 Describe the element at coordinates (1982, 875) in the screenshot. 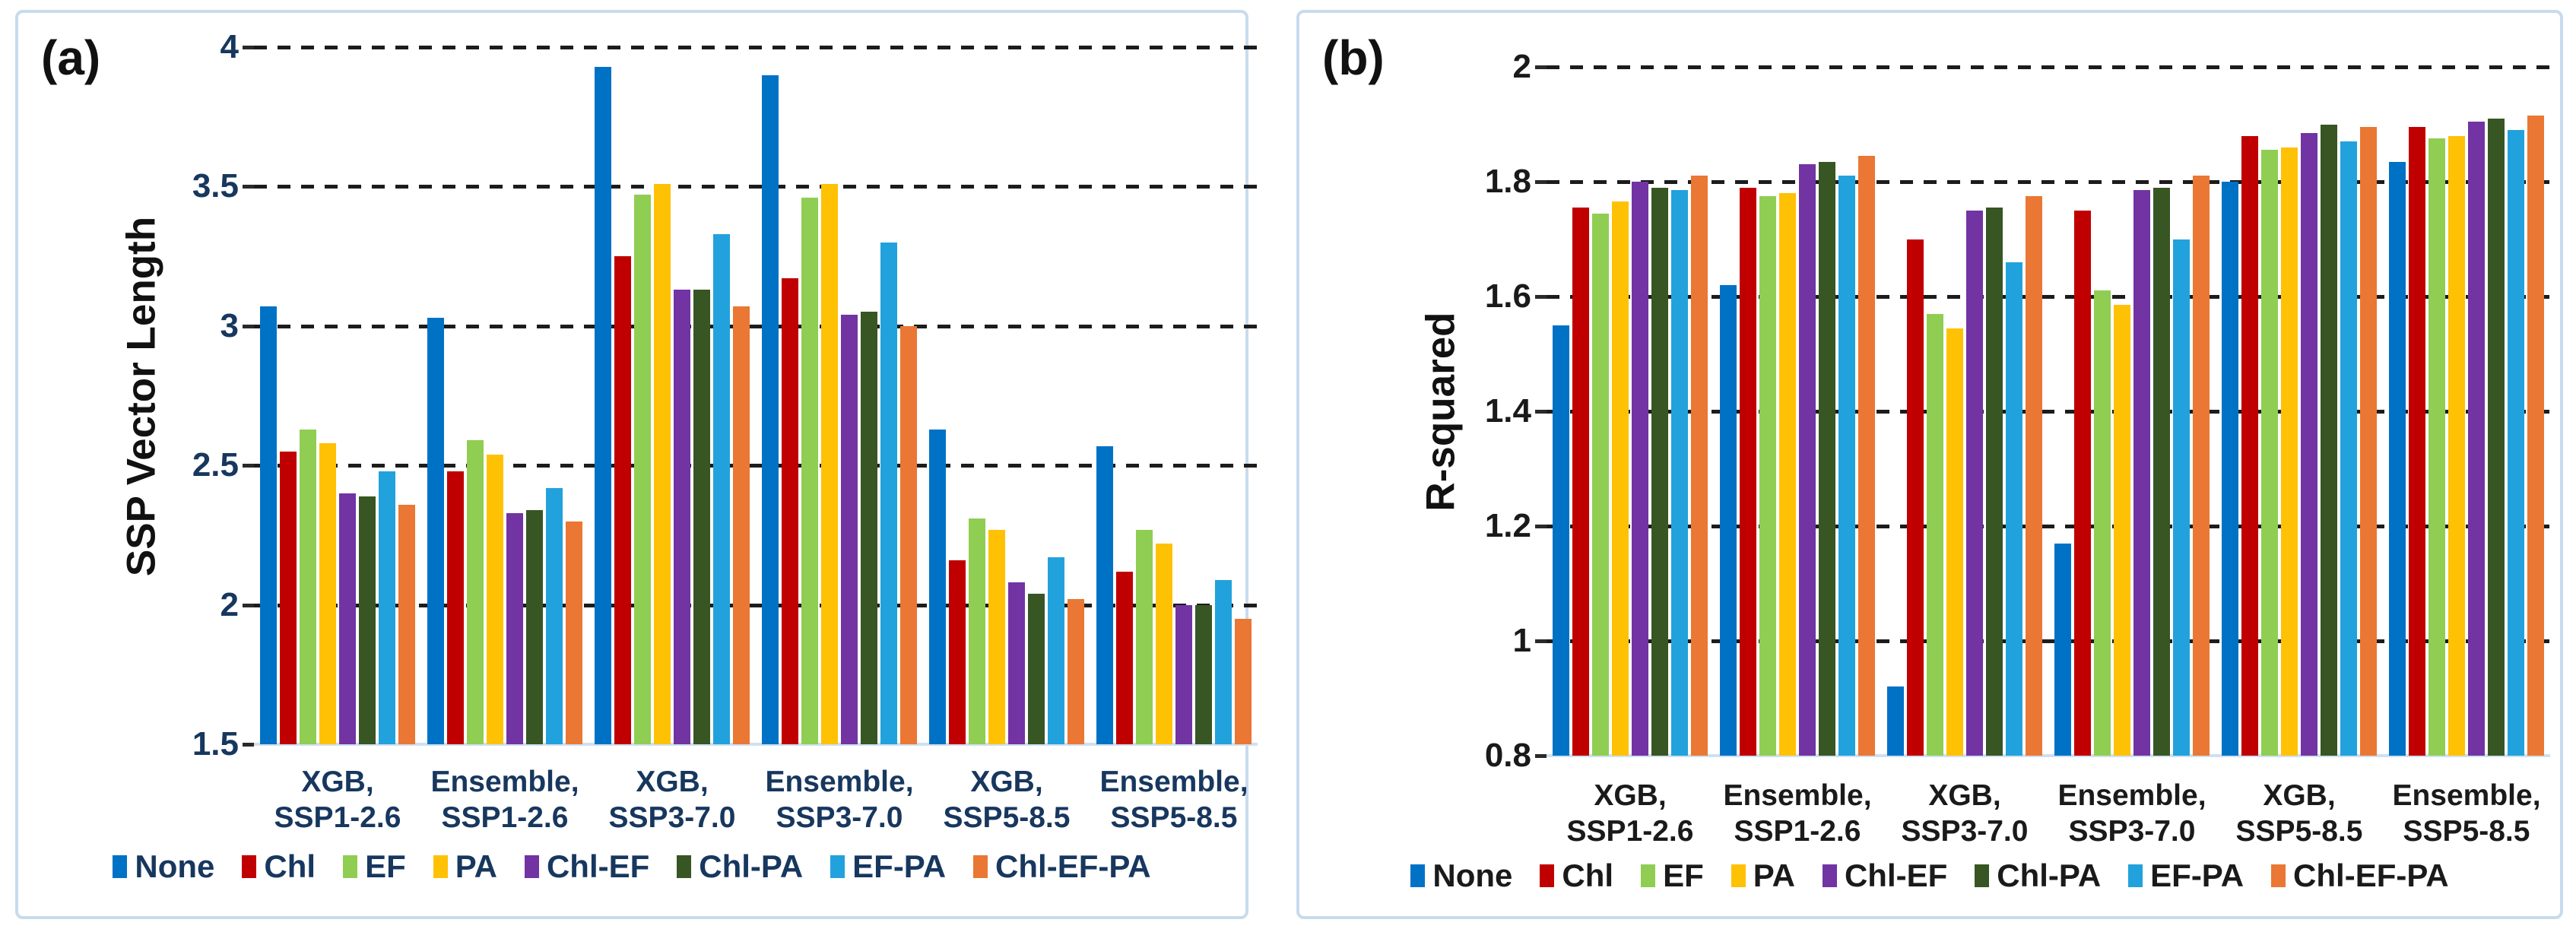

I see `legend-swatch-chl-pa` at that location.